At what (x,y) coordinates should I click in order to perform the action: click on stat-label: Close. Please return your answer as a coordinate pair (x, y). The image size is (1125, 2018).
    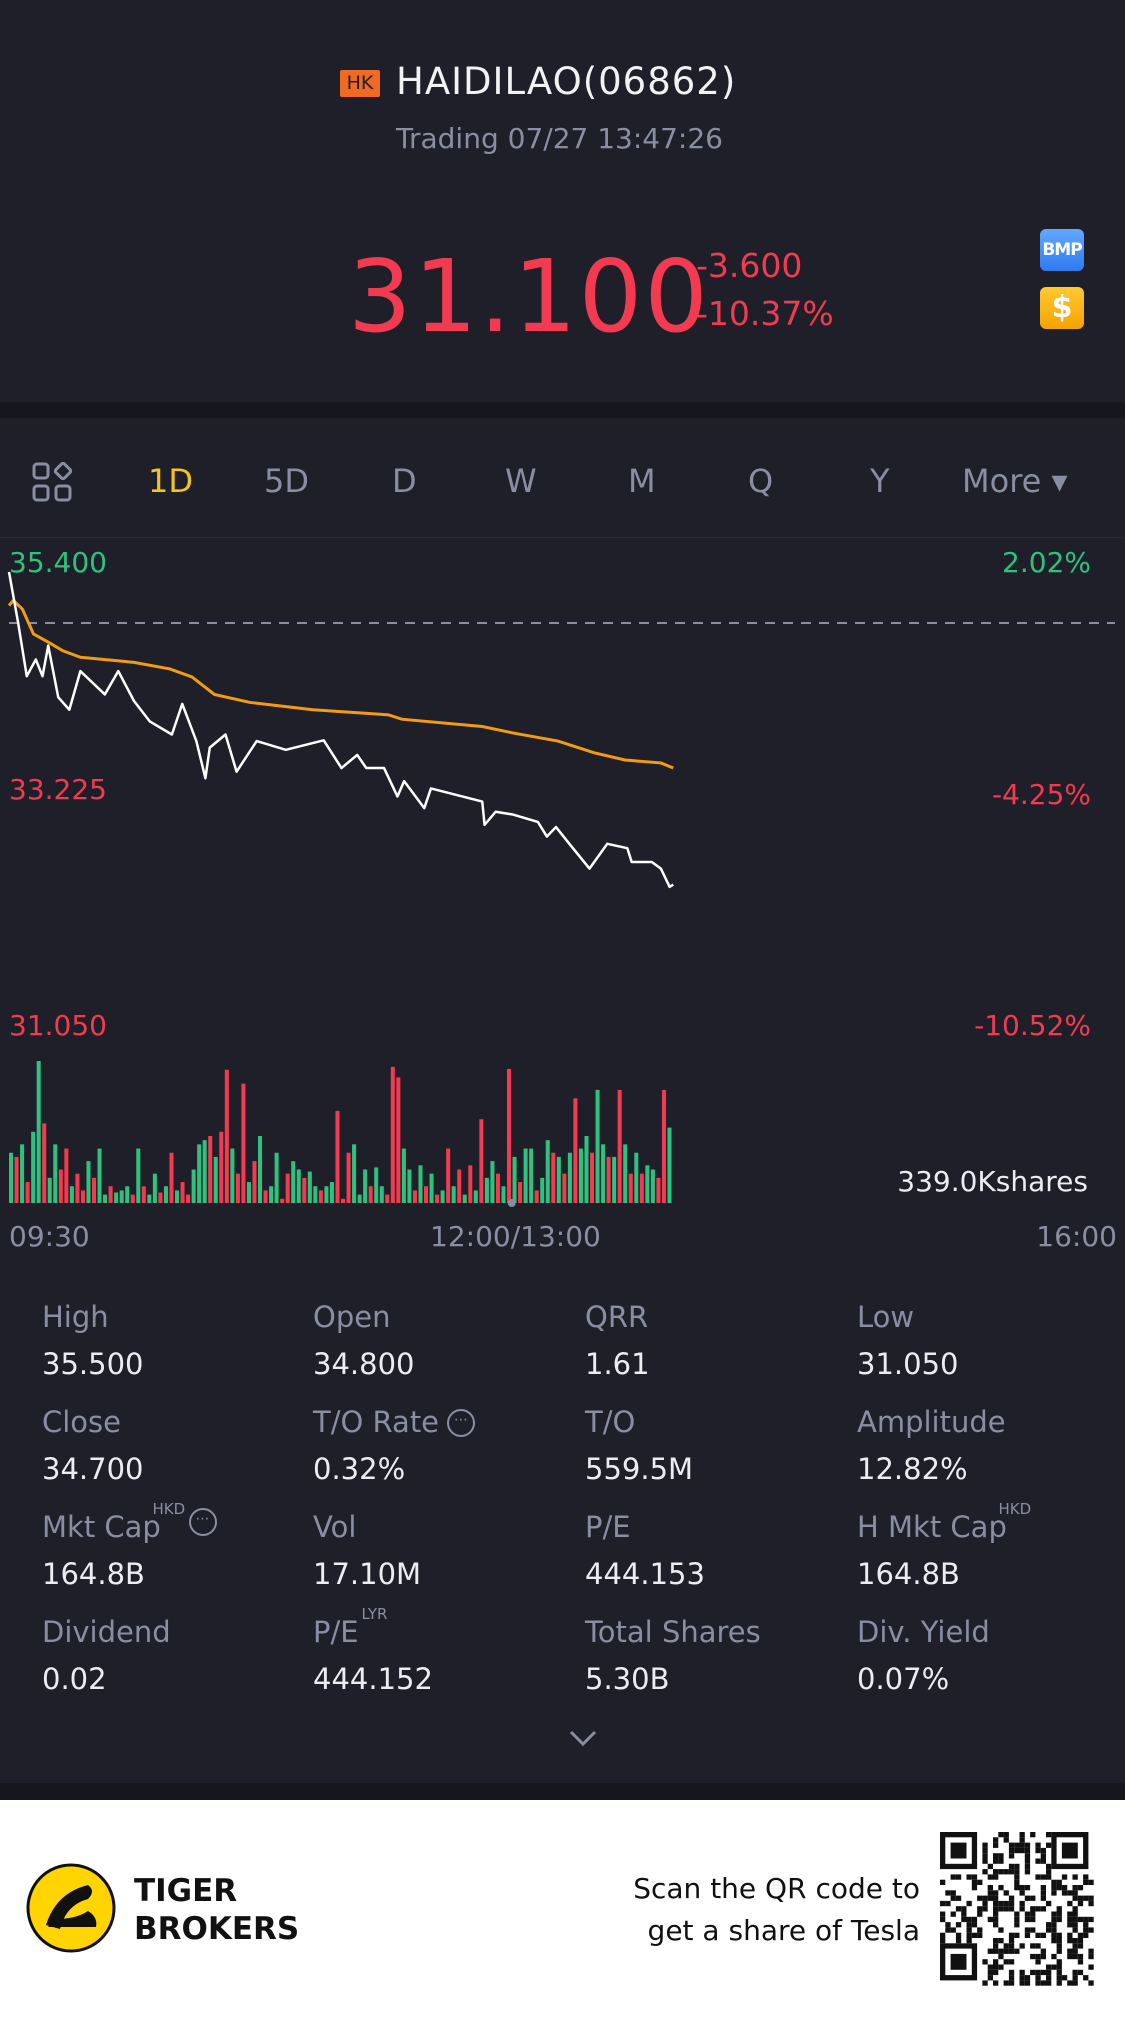
    Looking at the image, I should click on (81, 1422).